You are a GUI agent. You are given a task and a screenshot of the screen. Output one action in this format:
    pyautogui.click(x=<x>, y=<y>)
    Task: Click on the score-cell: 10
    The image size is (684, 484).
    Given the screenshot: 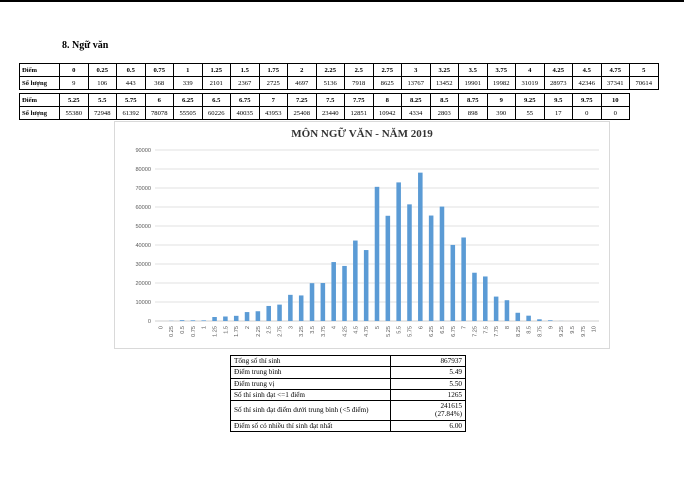 What is the action you would take?
    pyautogui.click(x=615, y=100)
    